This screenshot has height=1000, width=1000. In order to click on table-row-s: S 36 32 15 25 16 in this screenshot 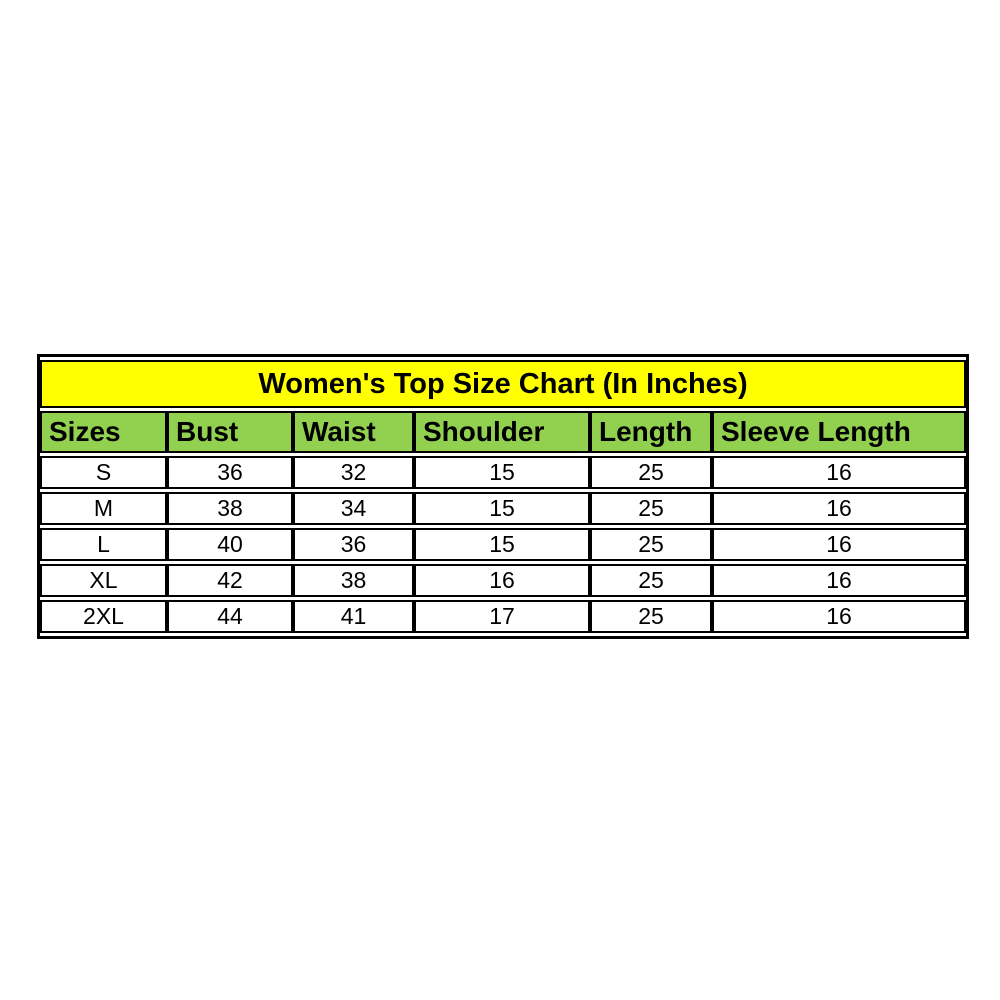, I will do `click(503, 472)`.